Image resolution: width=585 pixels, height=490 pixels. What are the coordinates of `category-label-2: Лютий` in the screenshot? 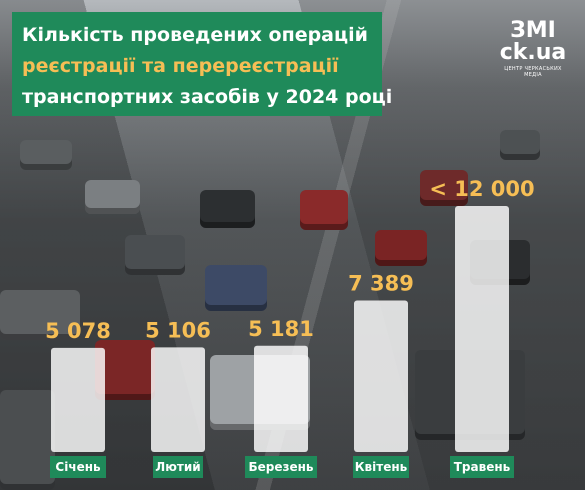 It's located at (177, 467).